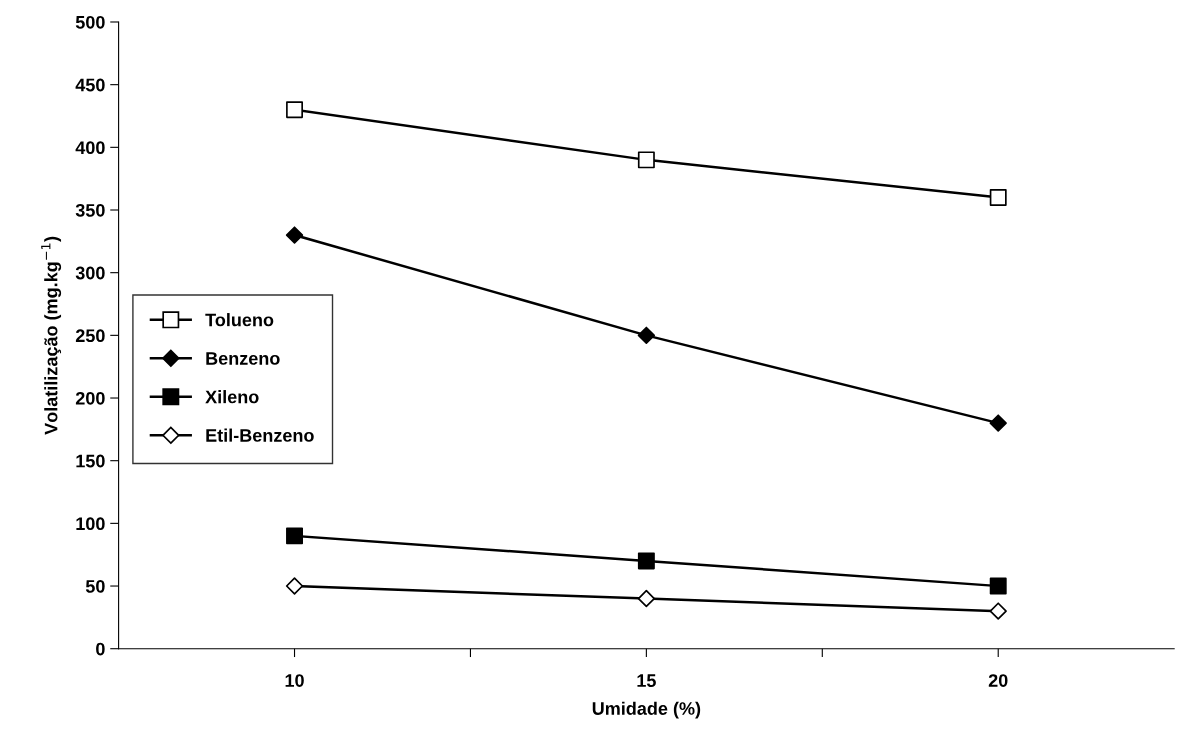 This screenshot has width=1186, height=733. What do you see at coordinates (90, 148) in the screenshot?
I see `y-tick-label: 400` at bounding box center [90, 148].